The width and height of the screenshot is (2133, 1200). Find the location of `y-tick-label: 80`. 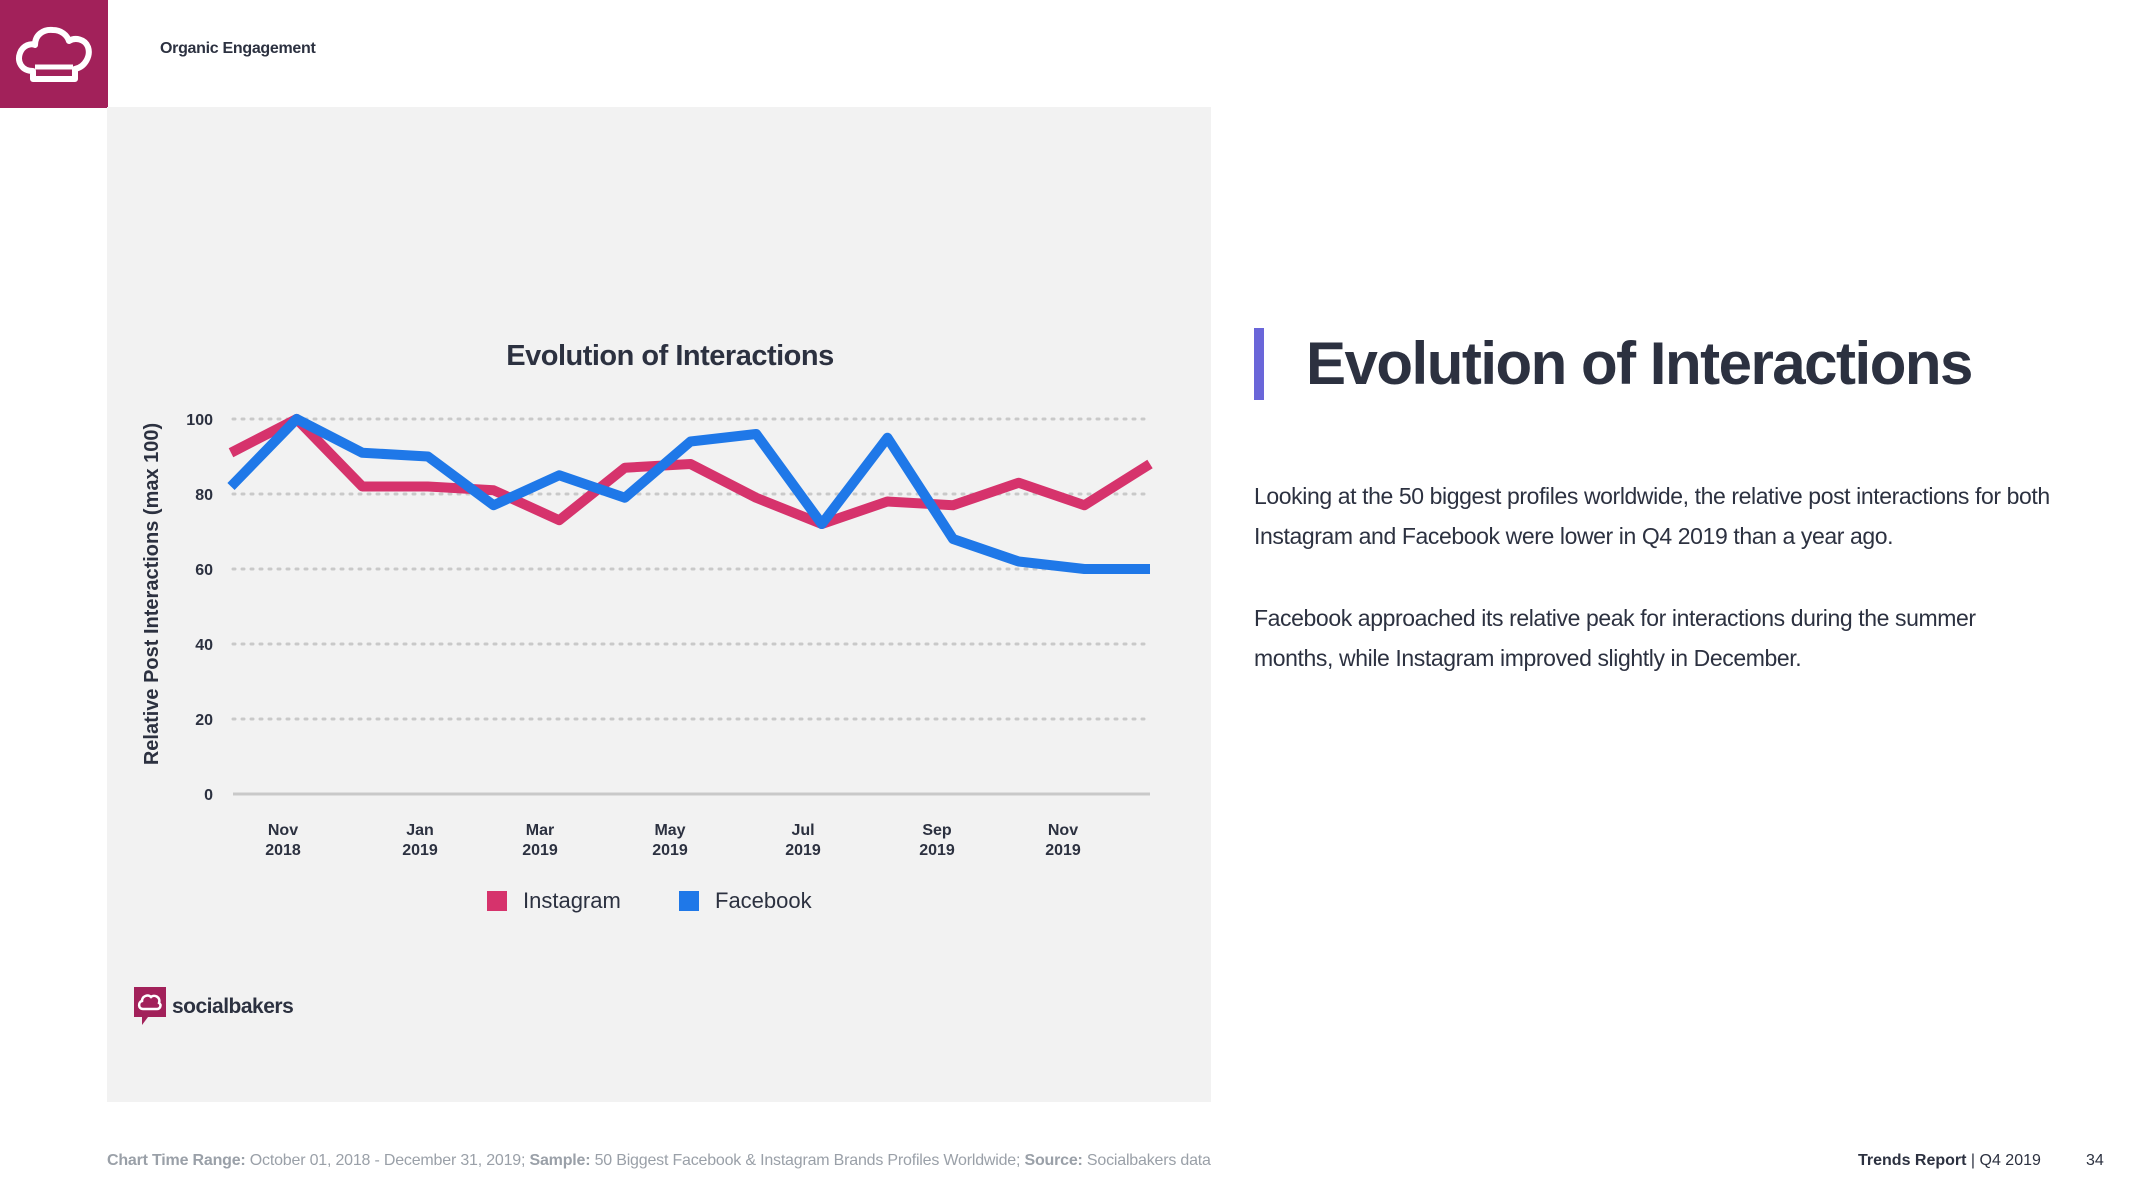

y-tick-label: 80 is located at coordinates (204, 495).